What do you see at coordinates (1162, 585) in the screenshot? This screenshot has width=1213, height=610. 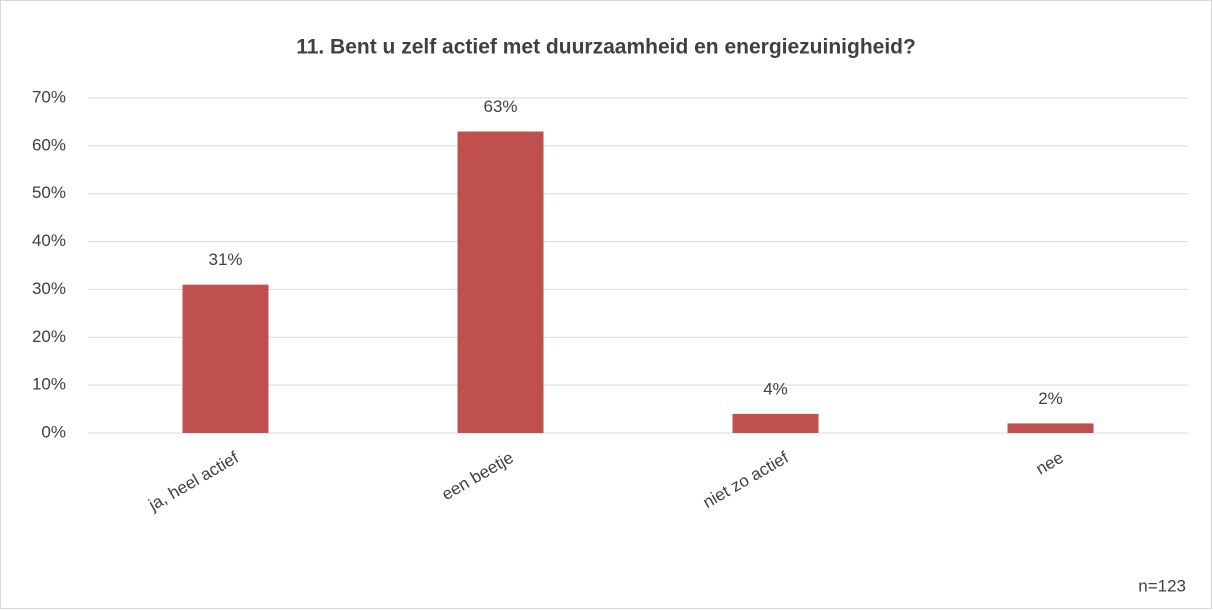 I see `annotation: n=123` at bounding box center [1162, 585].